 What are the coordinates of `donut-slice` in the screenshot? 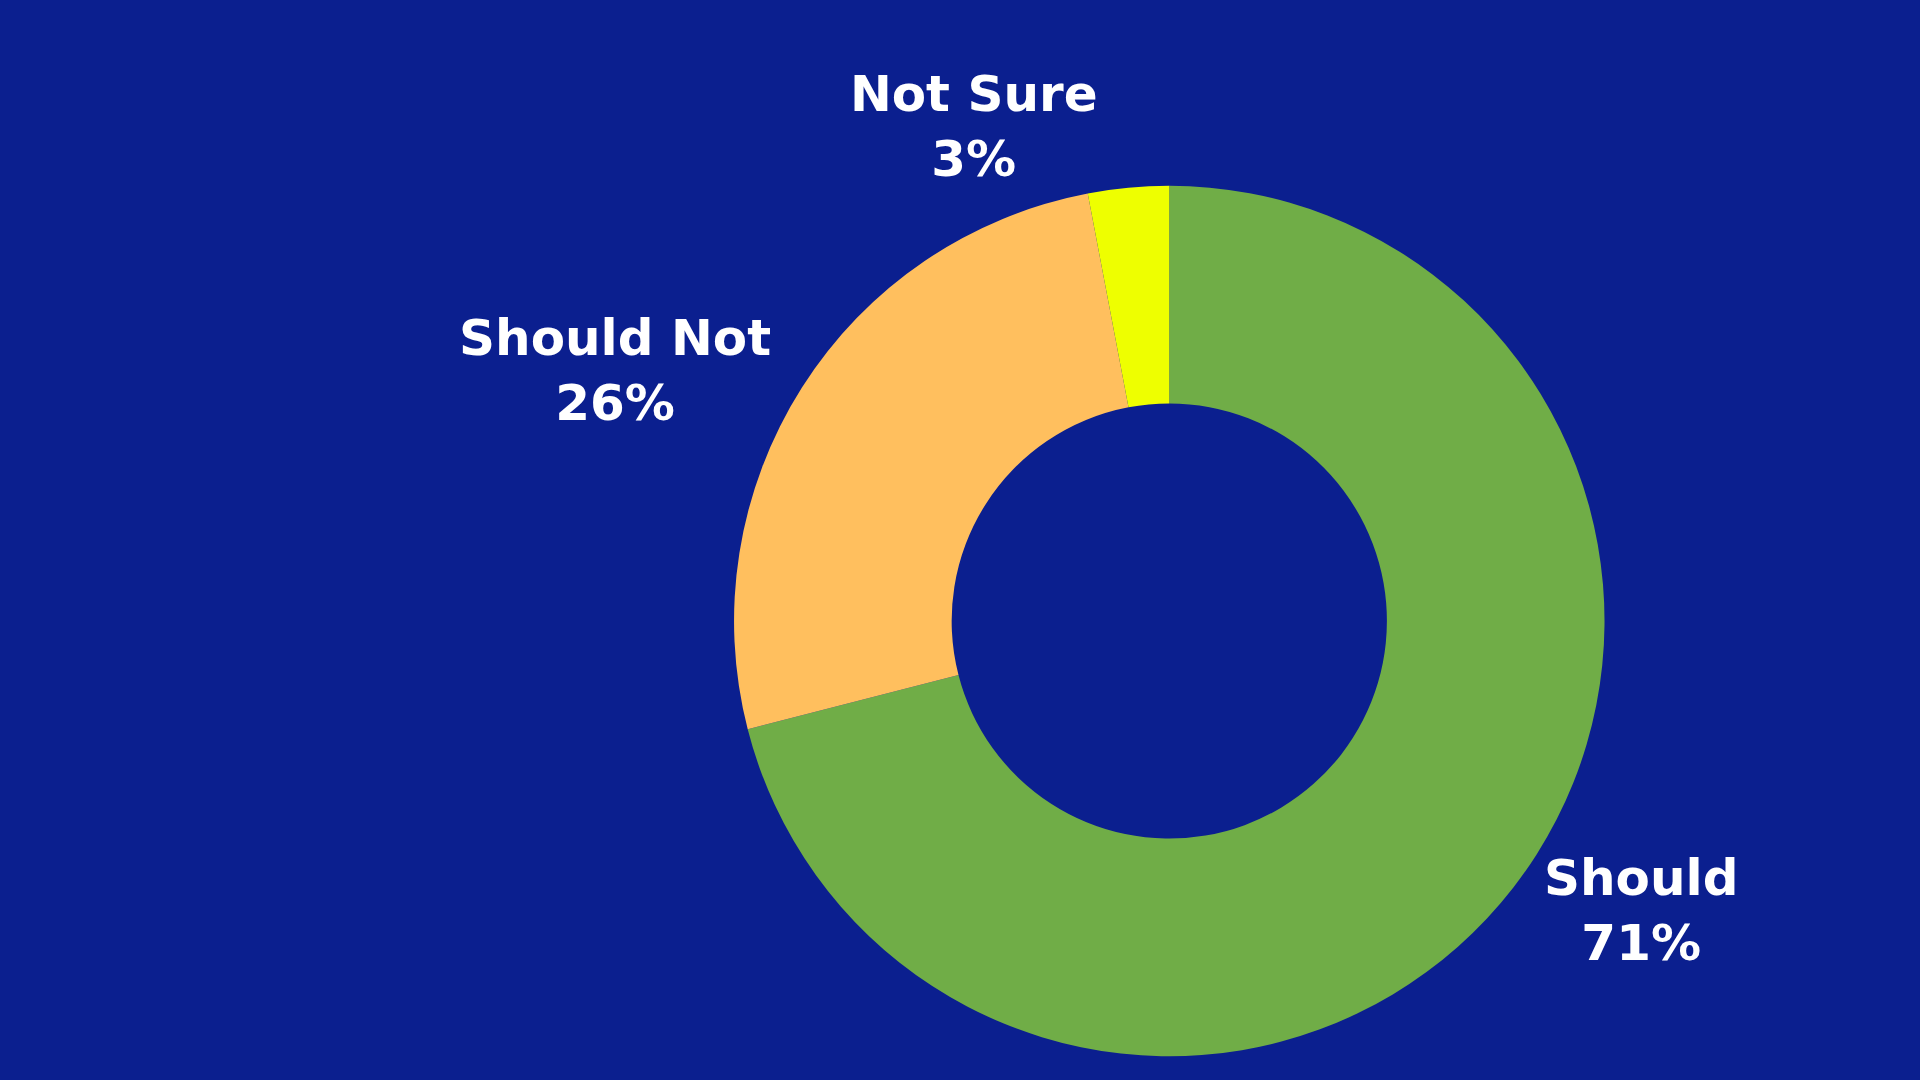 It's located at (1128, 296).